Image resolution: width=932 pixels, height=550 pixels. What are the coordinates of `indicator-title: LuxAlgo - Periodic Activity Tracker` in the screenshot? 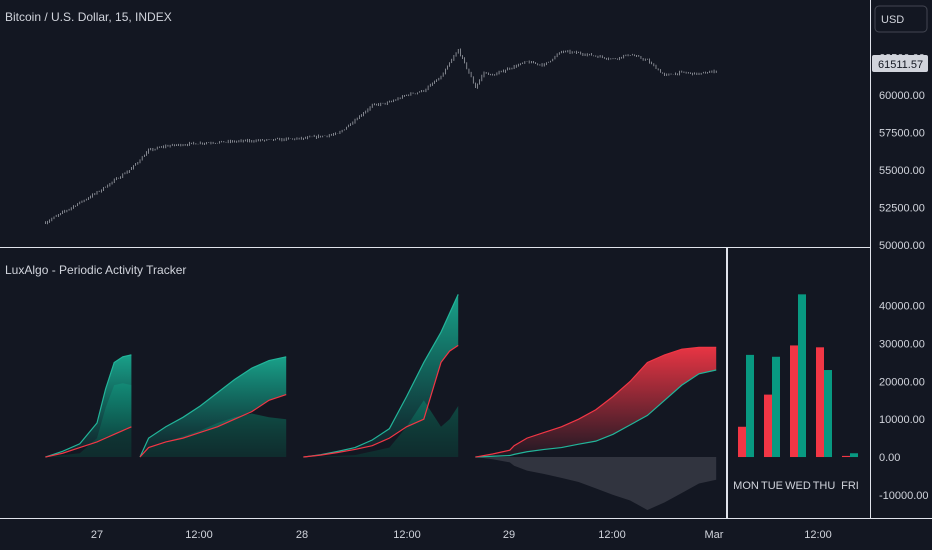 It's located at (95, 270).